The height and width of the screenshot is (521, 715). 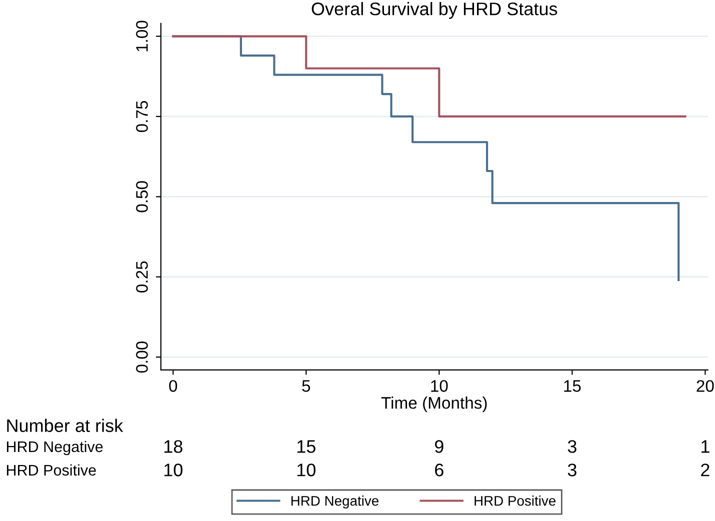 What do you see at coordinates (705, 386) in the screenshot?
I see `x-tick-label: 20` at bounding box center [705, 386].